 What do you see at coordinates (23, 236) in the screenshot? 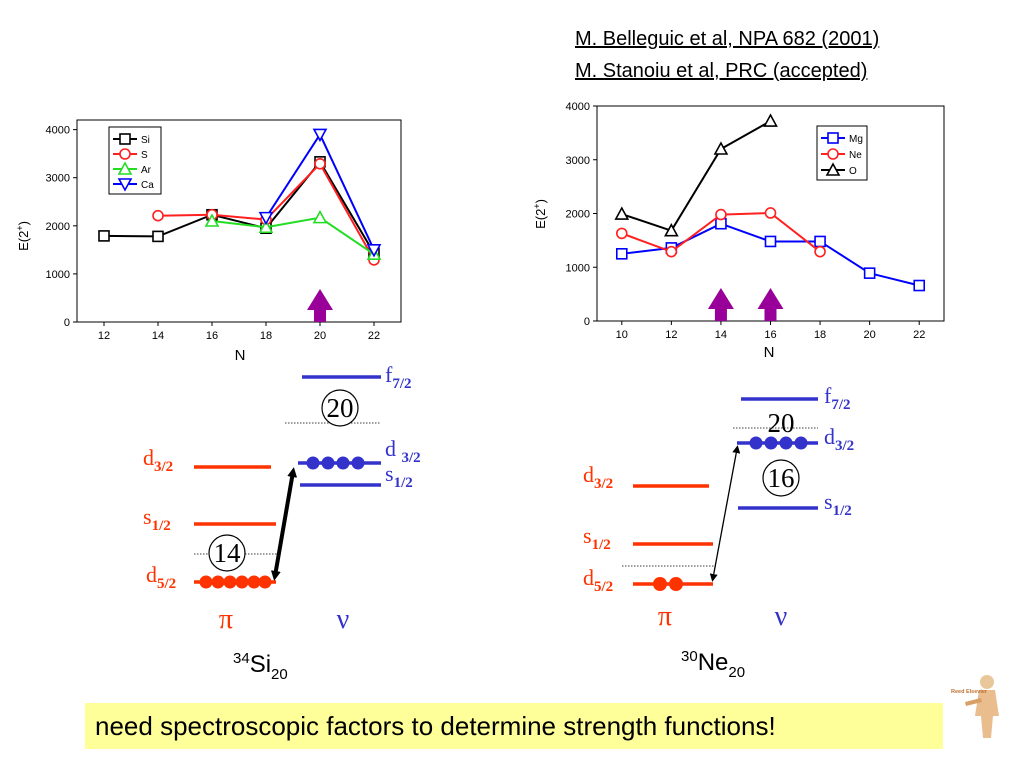
I see `chart-ylabel: E(2+)` at bounding box center [23, 236].